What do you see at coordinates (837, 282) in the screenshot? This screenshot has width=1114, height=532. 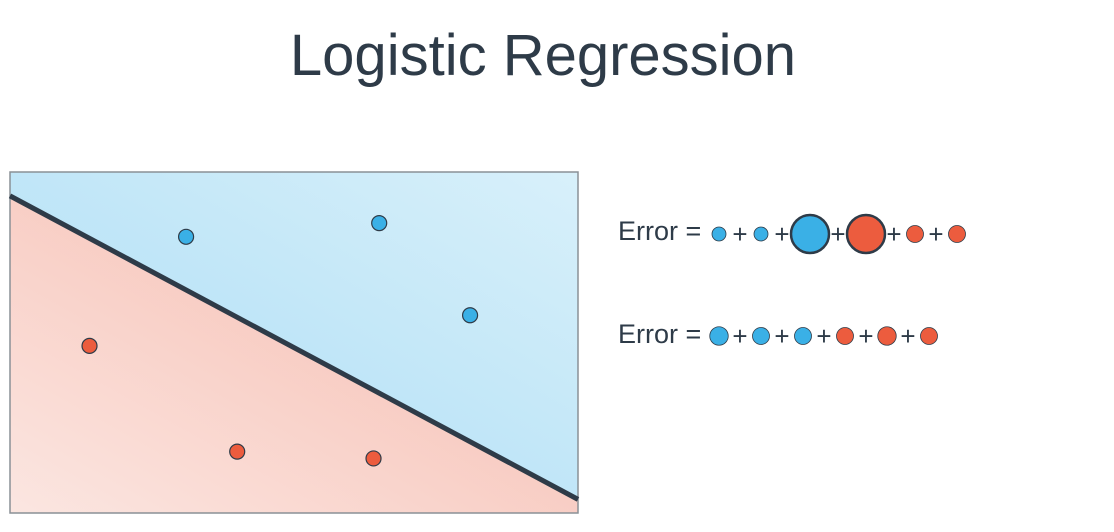 I see `error-equations: + + + + + + + + + +` at bounding box center [837, 282].